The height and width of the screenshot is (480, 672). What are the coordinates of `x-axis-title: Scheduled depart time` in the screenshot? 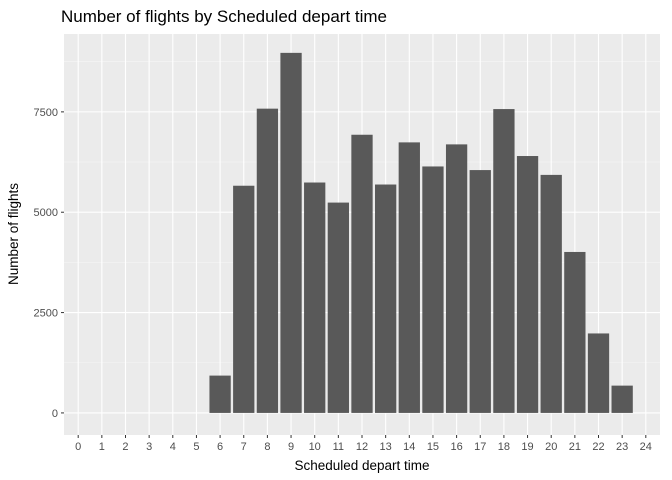 It's located at (361, 465).